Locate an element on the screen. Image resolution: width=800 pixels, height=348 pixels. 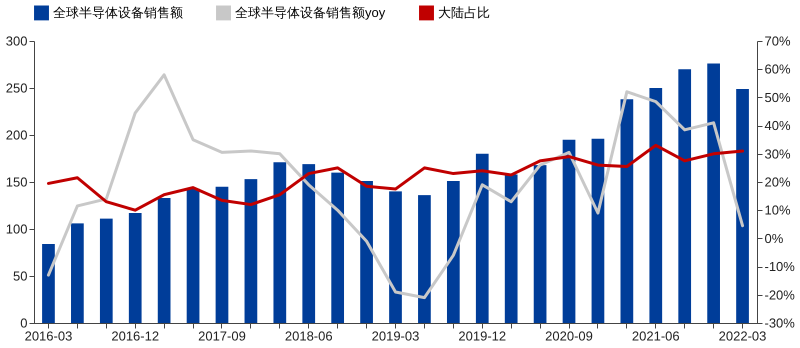
x-tick-label: 2016-03 is located at coordinates (48, 336).